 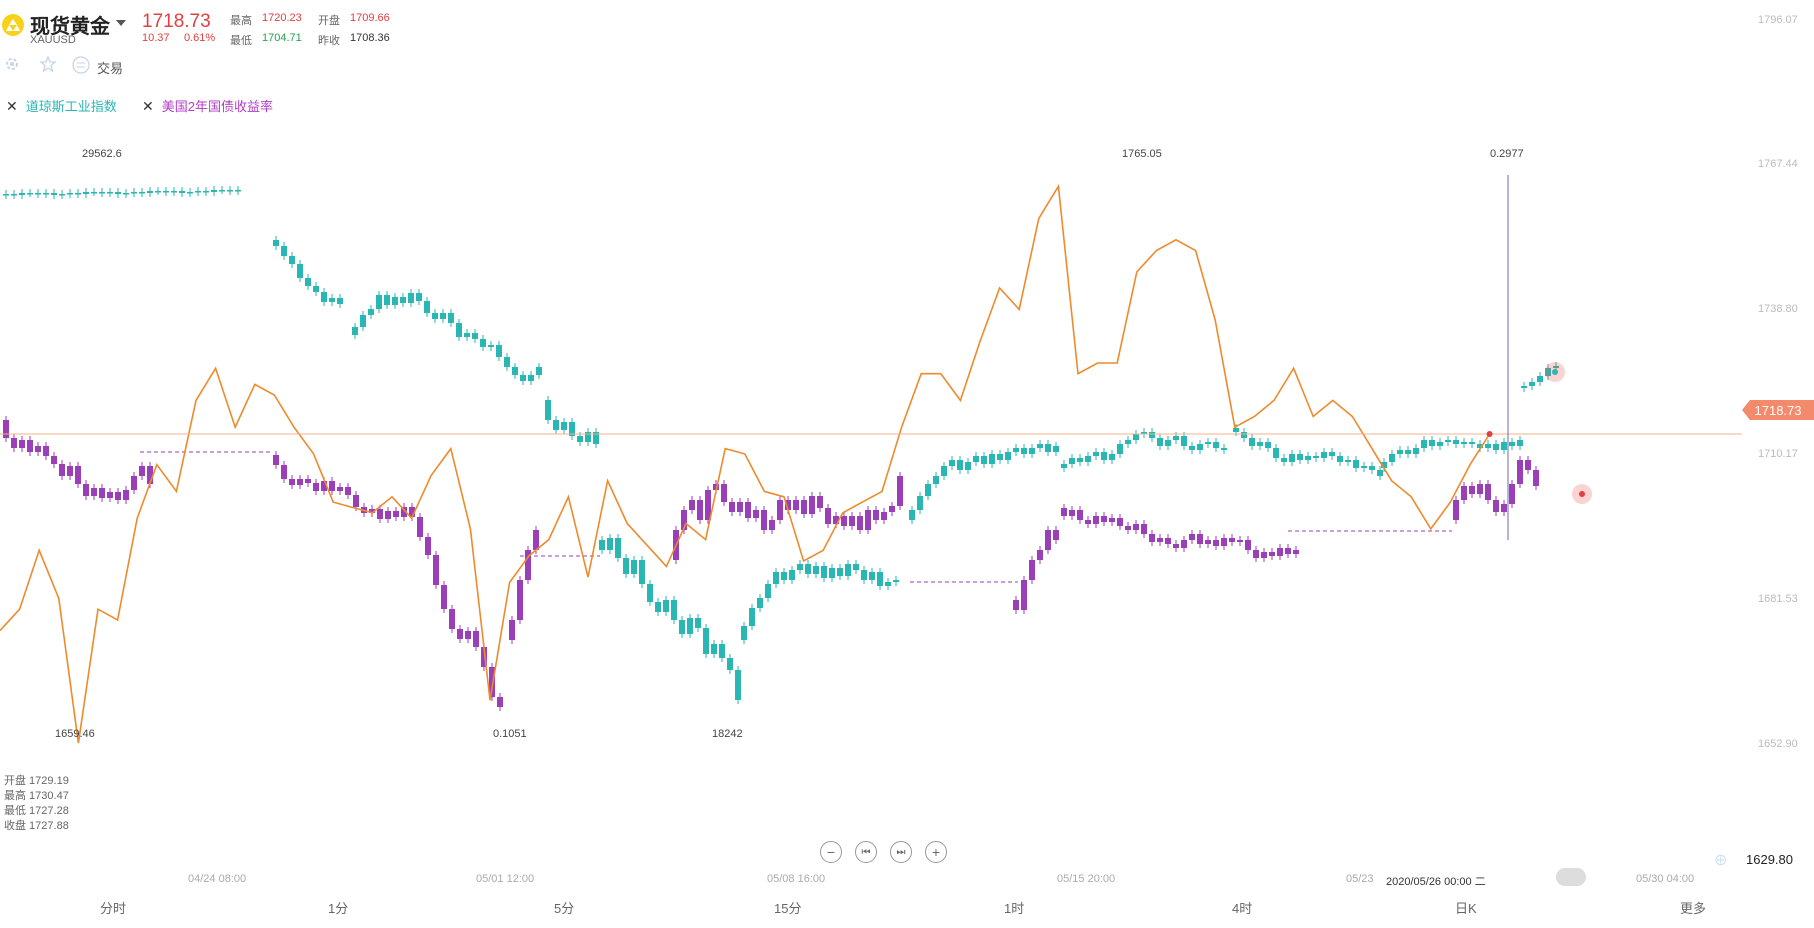 I want to click on symbol-dropdown-icon, so click(x=121, y=23).